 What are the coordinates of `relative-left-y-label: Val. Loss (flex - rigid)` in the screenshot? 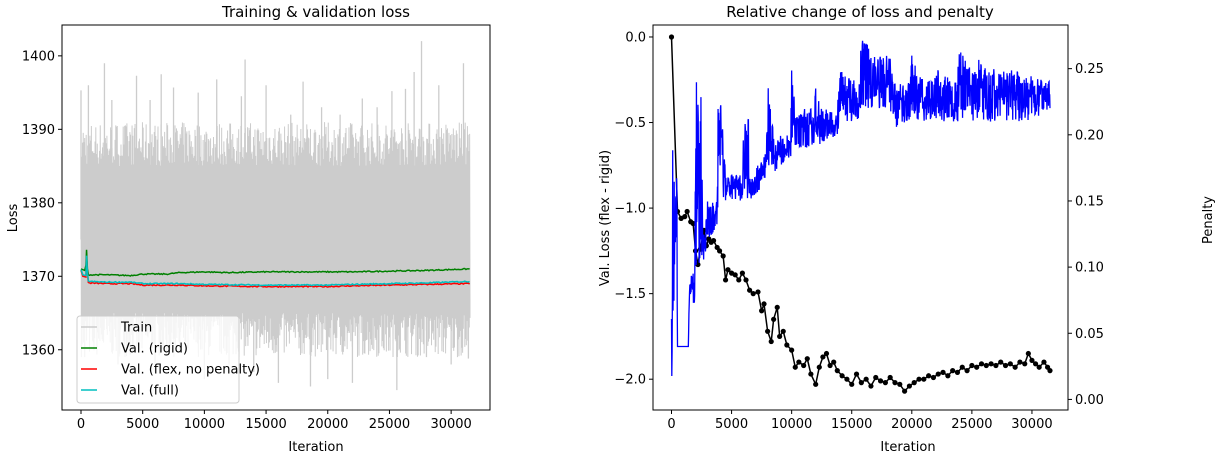 It's located at (605, 218).